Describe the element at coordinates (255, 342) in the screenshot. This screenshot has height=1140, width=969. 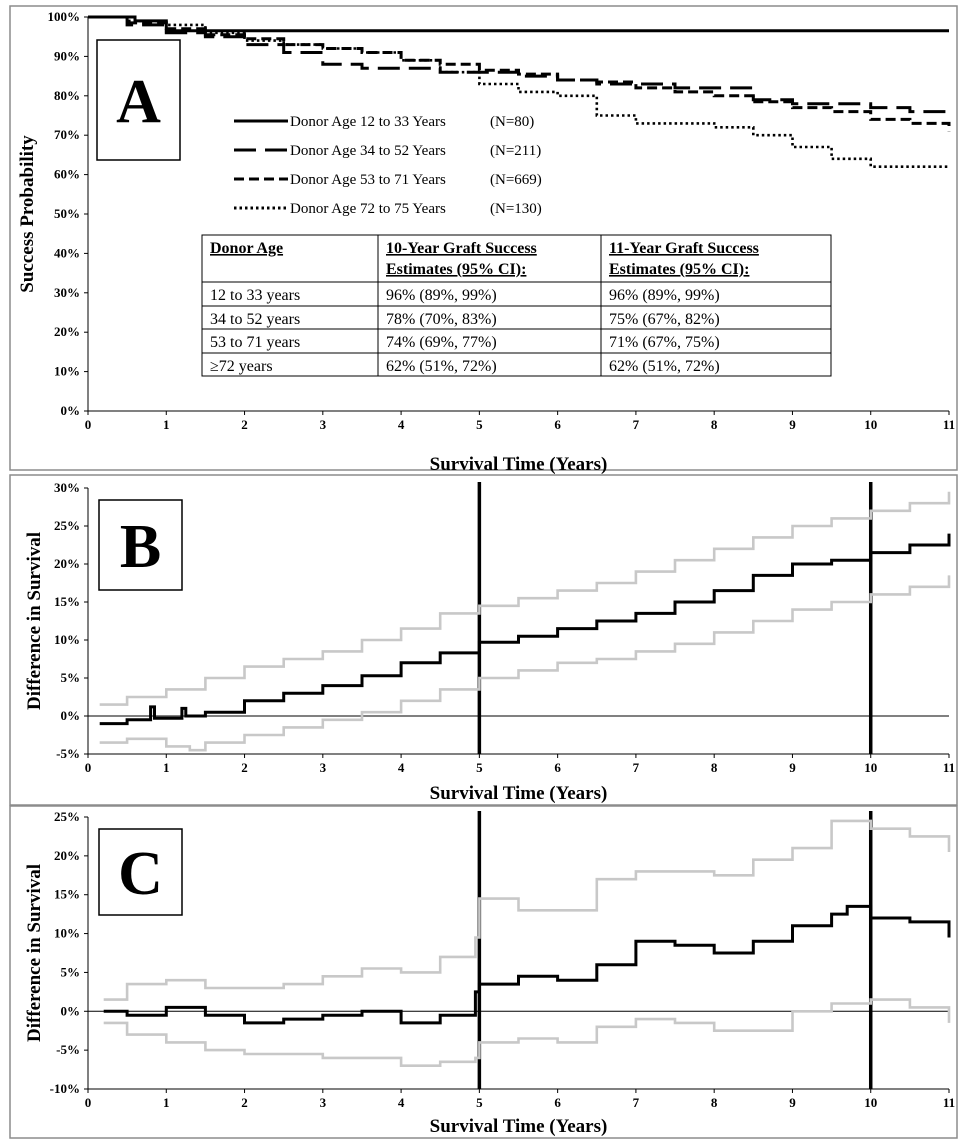
I see `table-cell: 53 to 71 years` at that location.